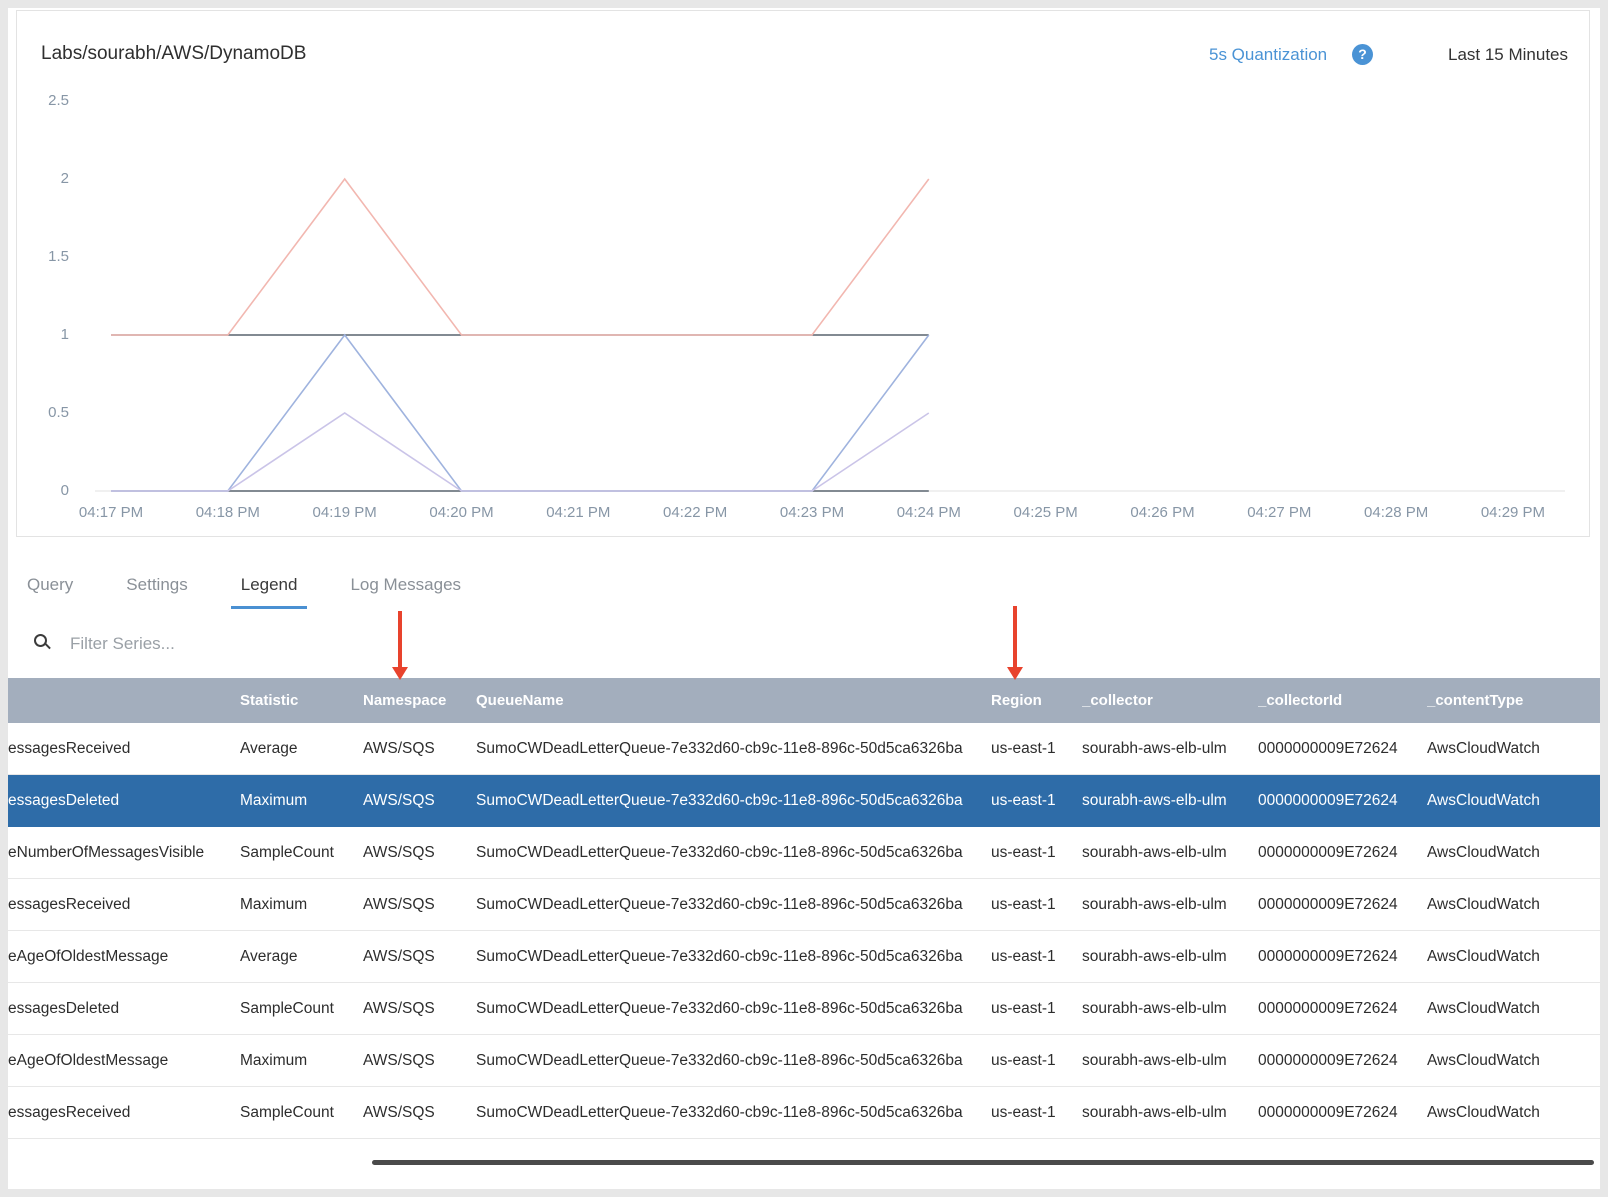  I want to click on x-tick-label: 04:20 PM, so click(461, 512).